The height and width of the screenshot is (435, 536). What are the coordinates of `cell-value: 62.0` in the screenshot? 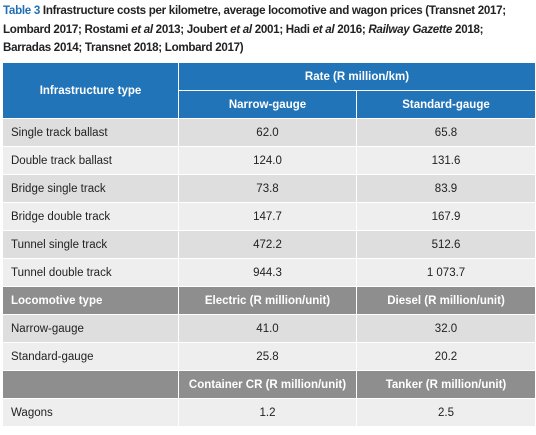 It's located at (267, 132).